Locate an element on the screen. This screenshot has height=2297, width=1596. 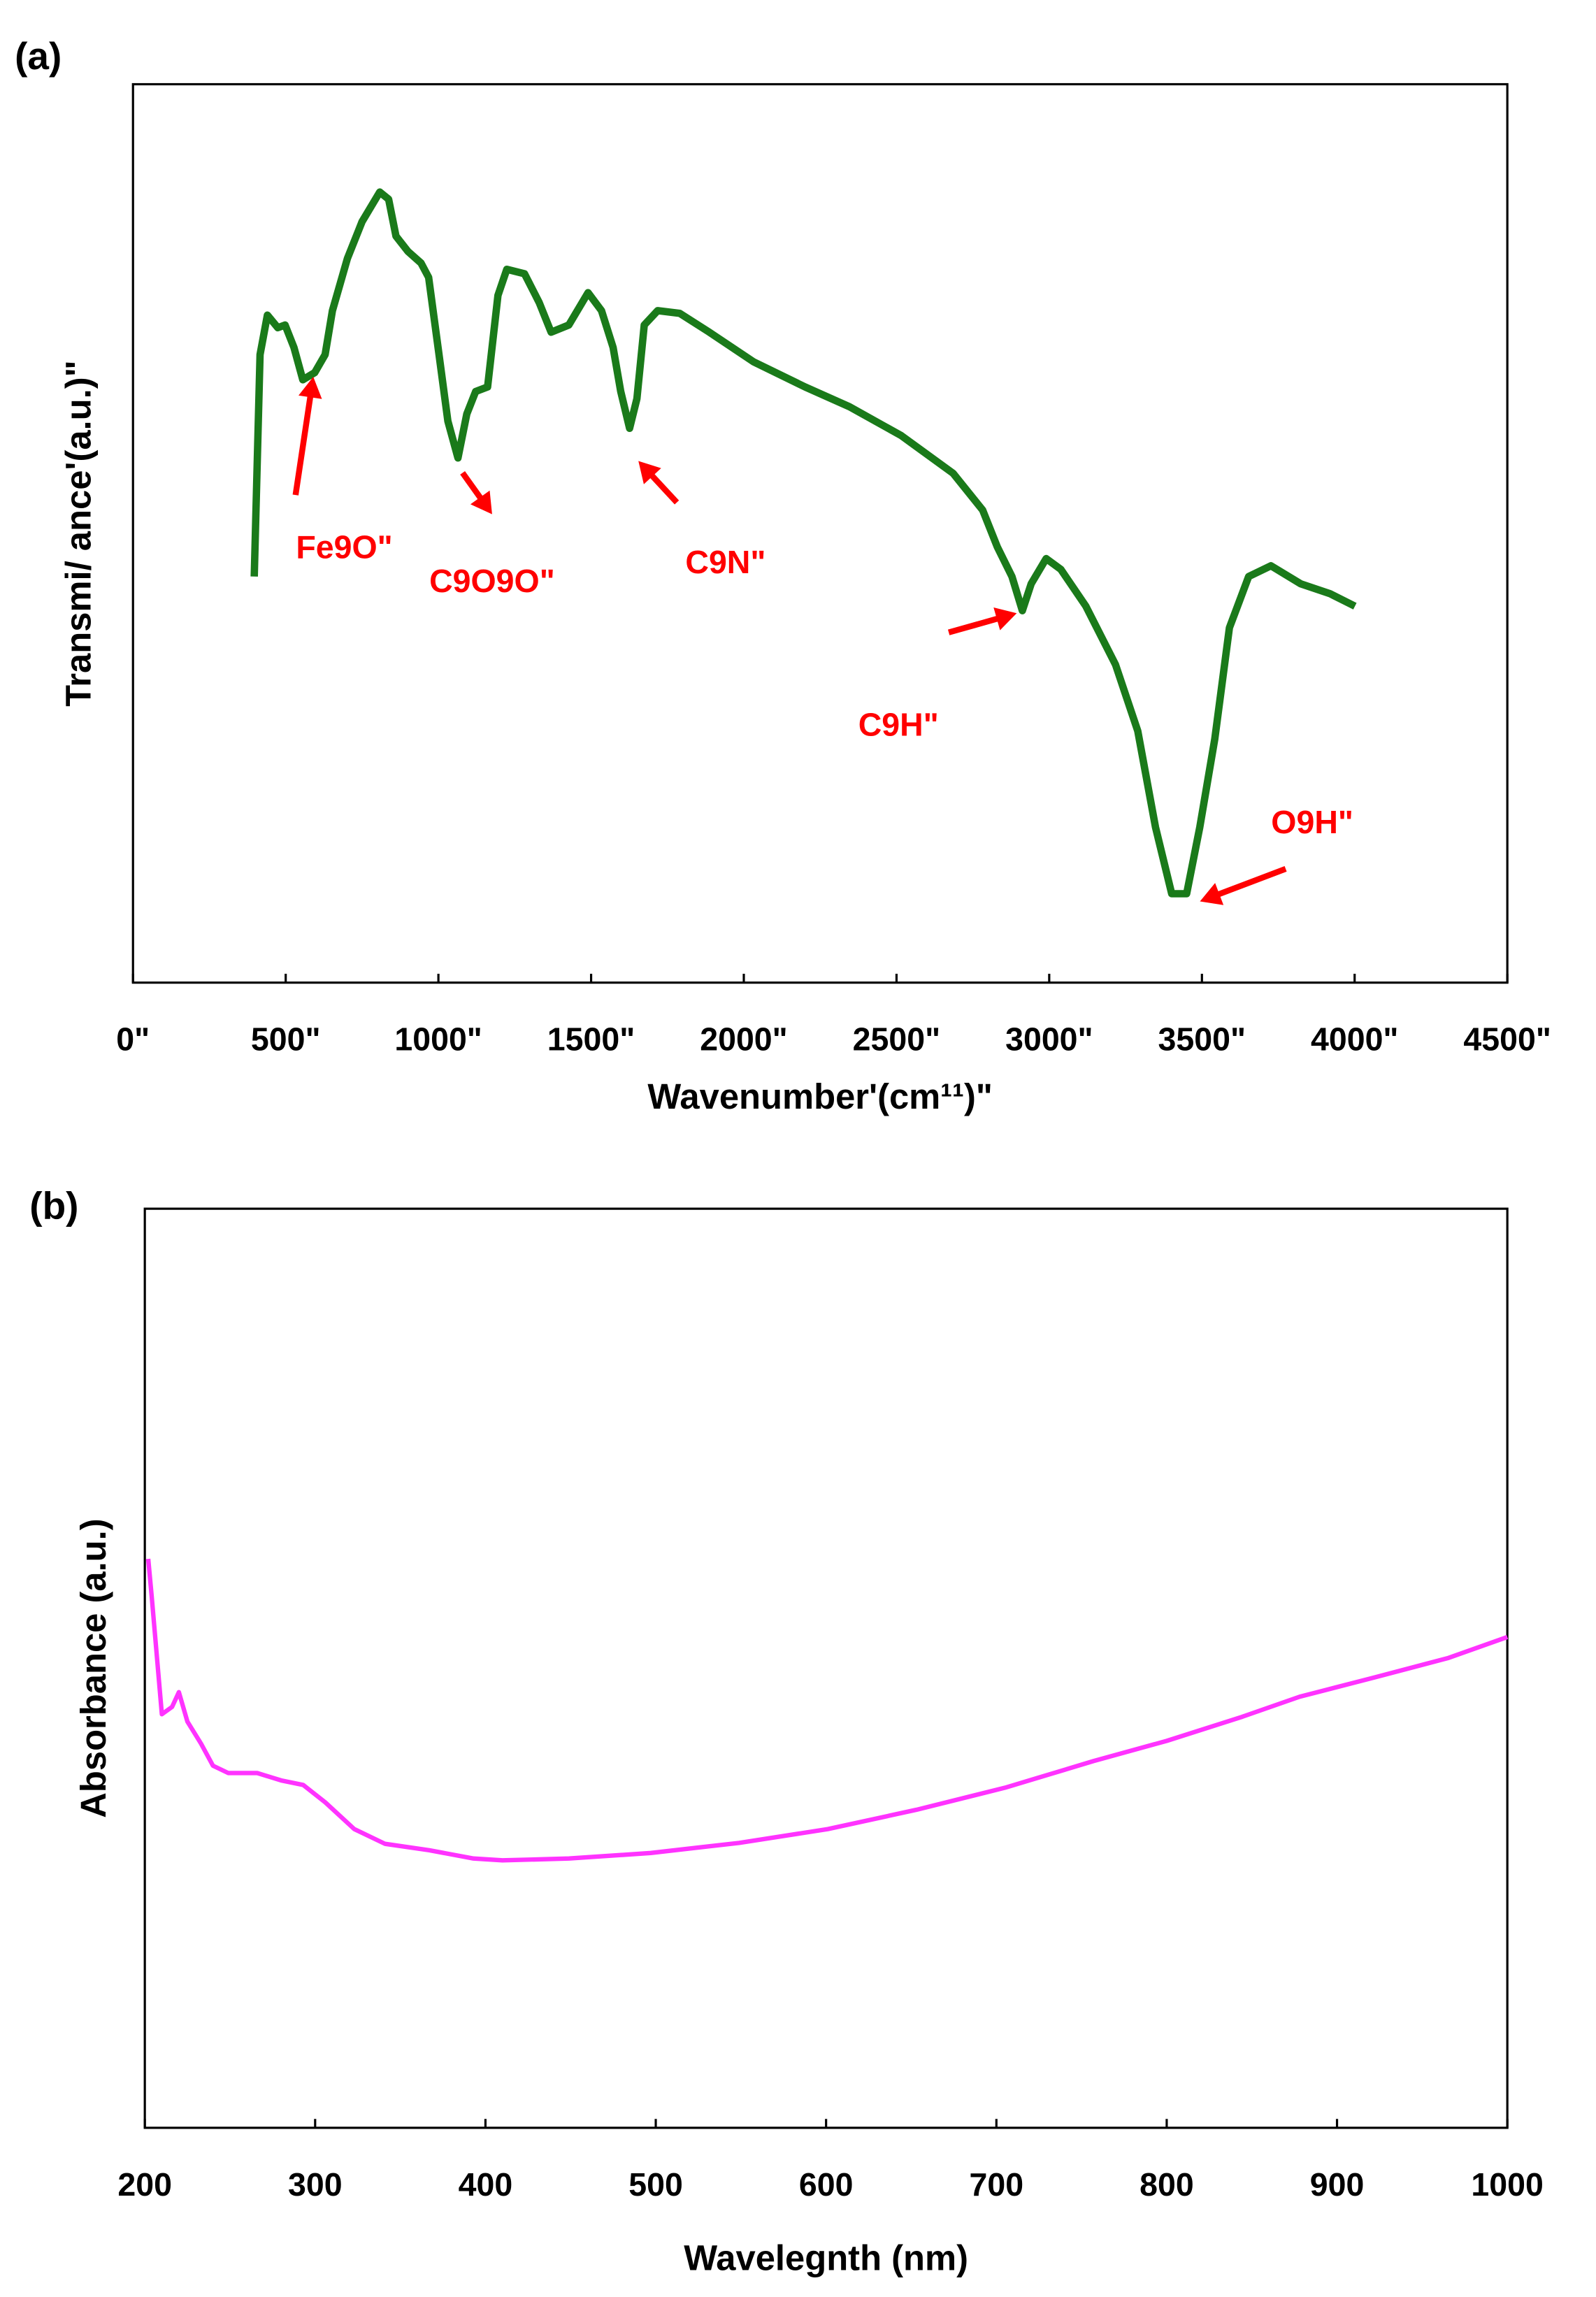
x-tick-label: 0" is located at coordinates (133, 1039).